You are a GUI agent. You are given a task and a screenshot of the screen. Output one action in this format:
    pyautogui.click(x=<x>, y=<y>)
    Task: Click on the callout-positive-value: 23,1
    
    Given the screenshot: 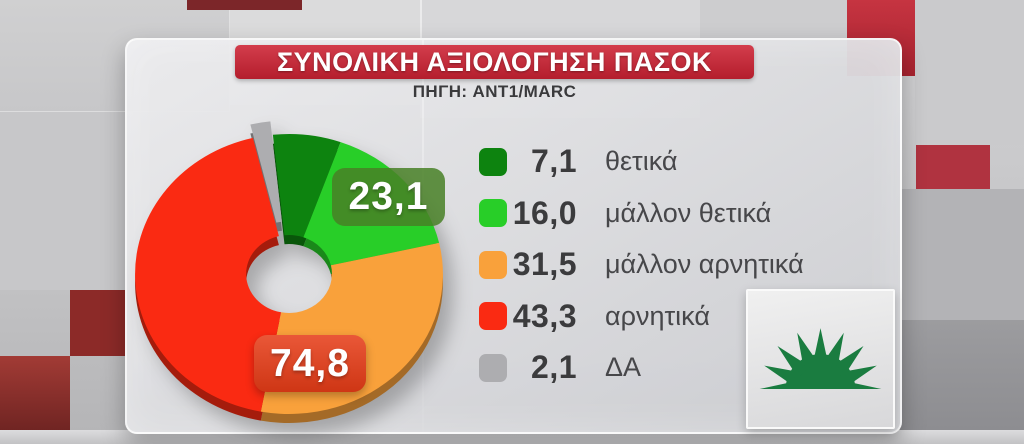 What is the action you would take?
    pyautogui.click(x=388, y=196)
    